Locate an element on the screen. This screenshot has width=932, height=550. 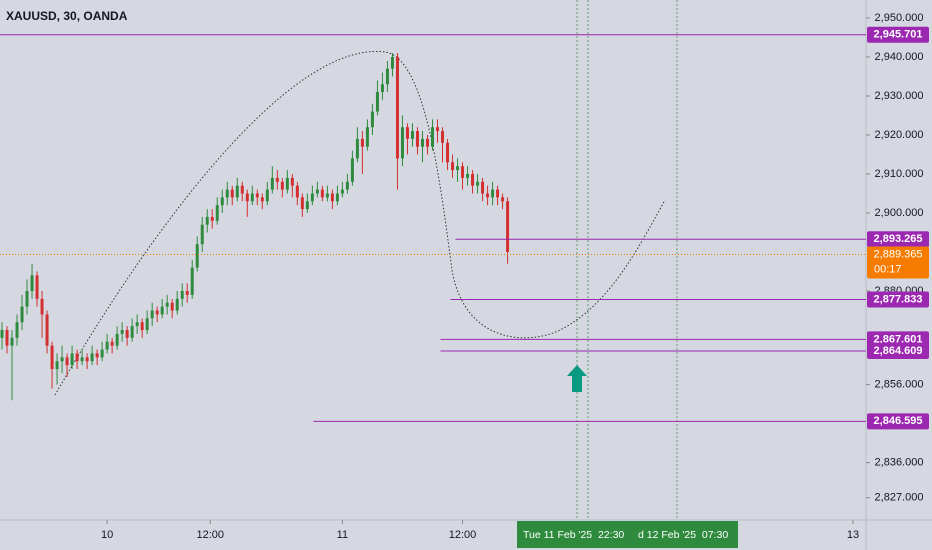
x-tick-label: 10 is located at coordinates (107, 535).